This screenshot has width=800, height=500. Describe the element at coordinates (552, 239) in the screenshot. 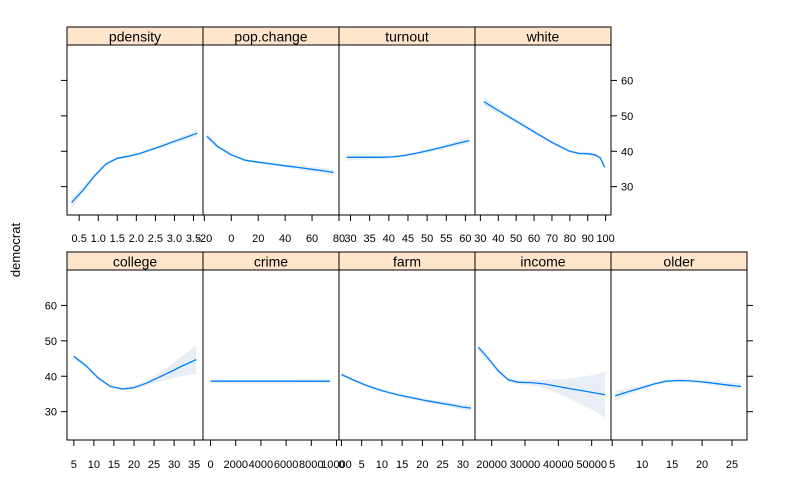

I see `x-tick-label-white: 70` at that location.